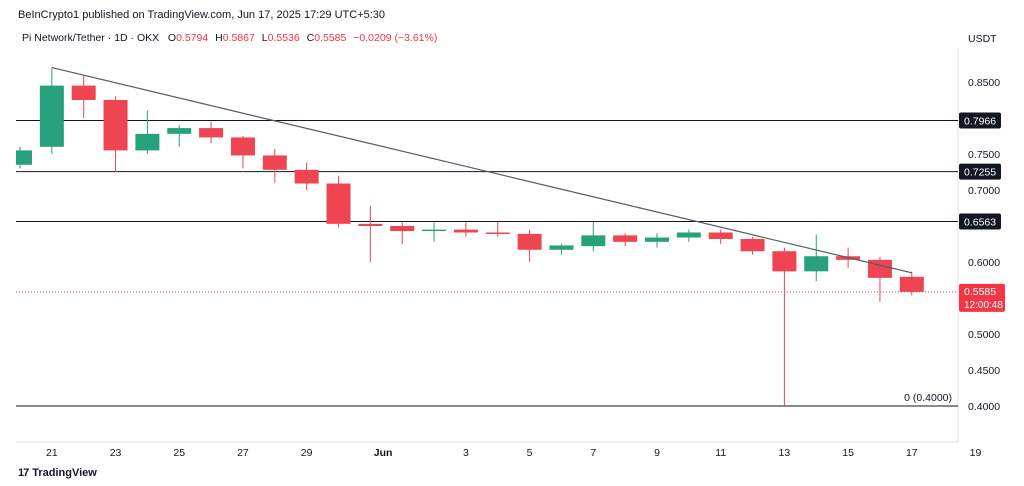 The height and width of the screenshot is (486, 1024). Describe the element at coordinates (64, 473) in the screenshot. I see `tradingview-brand: TradingView` at that location.